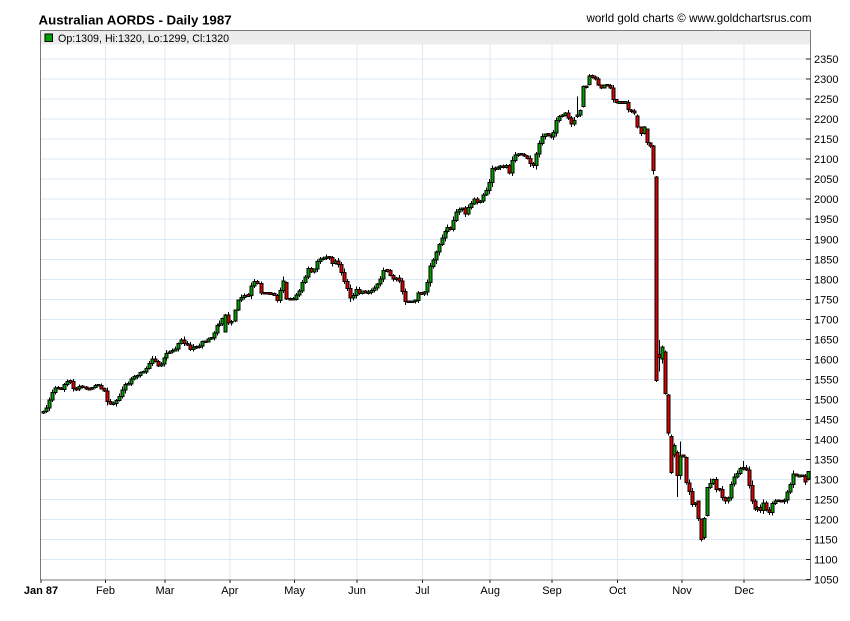 The height and width of the screenshot is (621, 850). What do you see at coordinates (826, 80) in the screenshot?
I see `svg-text: 2300` at bounding box center [826, 80].